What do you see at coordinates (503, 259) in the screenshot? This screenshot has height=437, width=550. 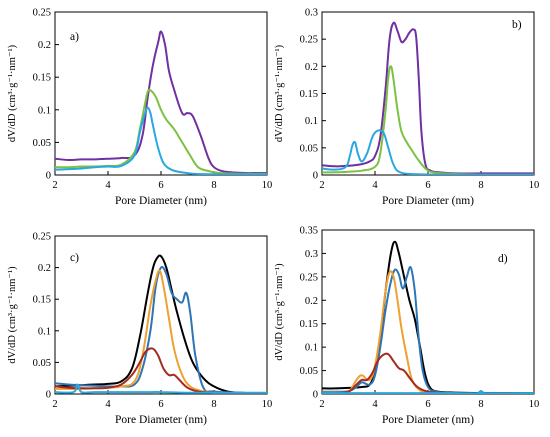 I see `panel-letter: d)` at bounding box center [503, 259].